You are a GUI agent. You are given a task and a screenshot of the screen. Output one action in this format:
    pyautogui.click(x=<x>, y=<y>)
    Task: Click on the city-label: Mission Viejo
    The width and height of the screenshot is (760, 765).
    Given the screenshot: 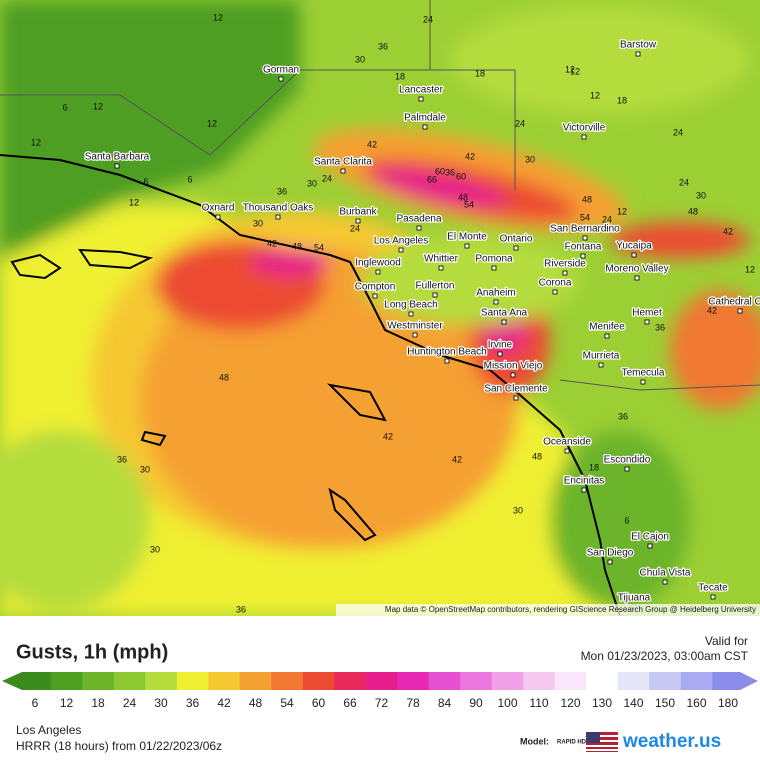 What is the action you would take?
    pyautogui.click(x=513, y=366)
    